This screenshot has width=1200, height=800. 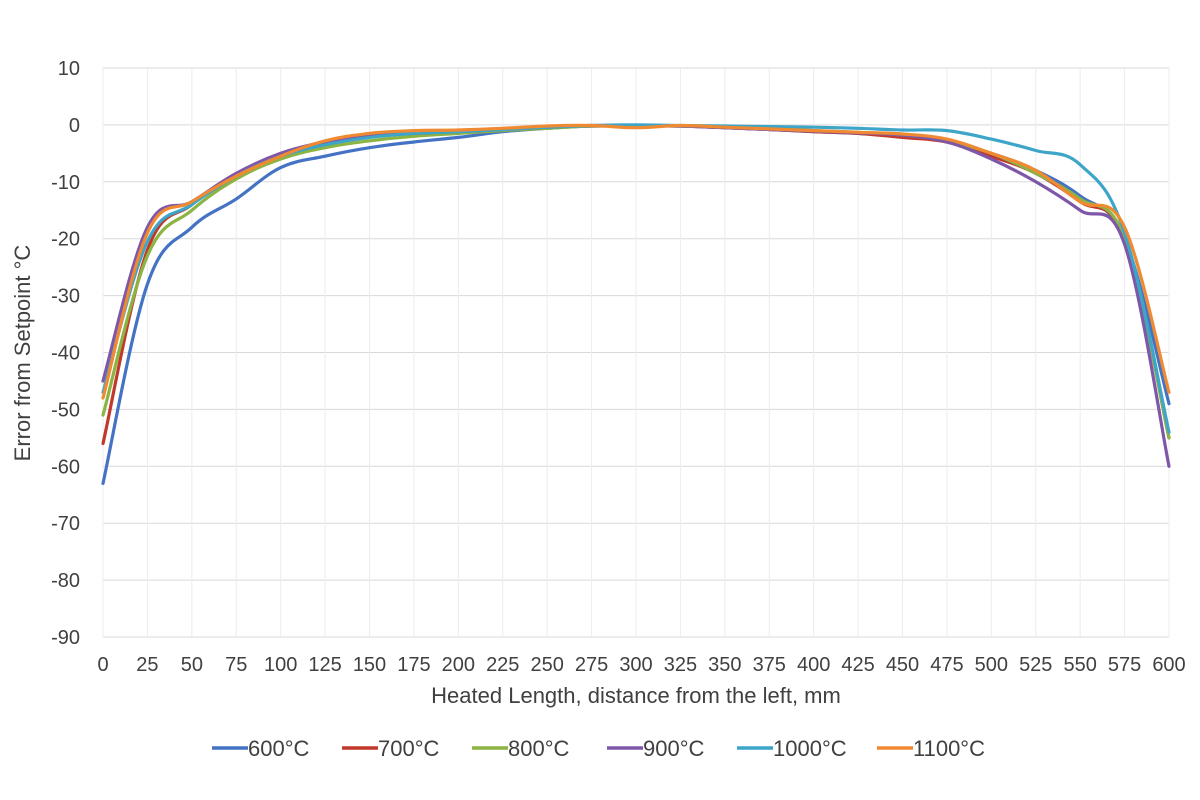 I want to click on legend-label: 700°C, so click(x=409, y=748).